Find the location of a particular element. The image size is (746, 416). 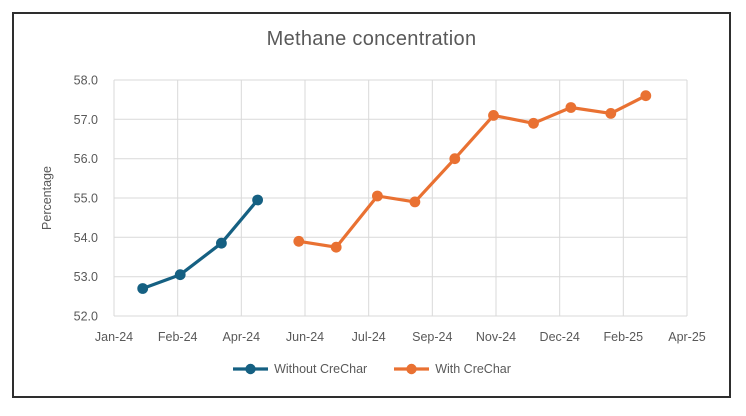

x-tick-label: Jun-24 is located at coordinates (305, 337).